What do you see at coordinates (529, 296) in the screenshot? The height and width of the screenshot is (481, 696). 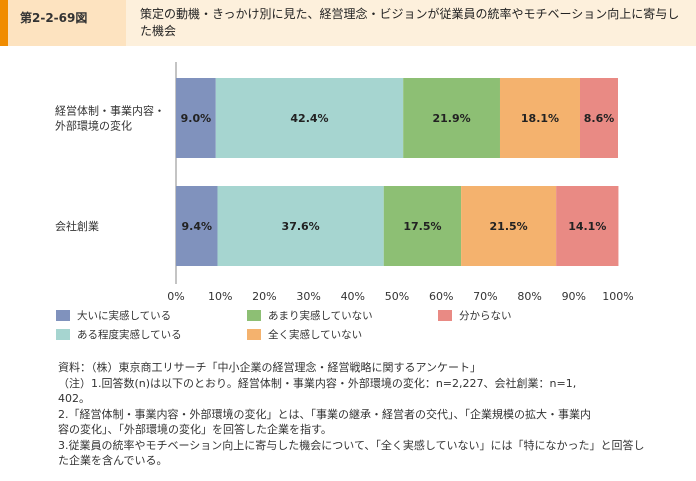 I see `x-tick-label: 80%` at bounding box center [529, 296].